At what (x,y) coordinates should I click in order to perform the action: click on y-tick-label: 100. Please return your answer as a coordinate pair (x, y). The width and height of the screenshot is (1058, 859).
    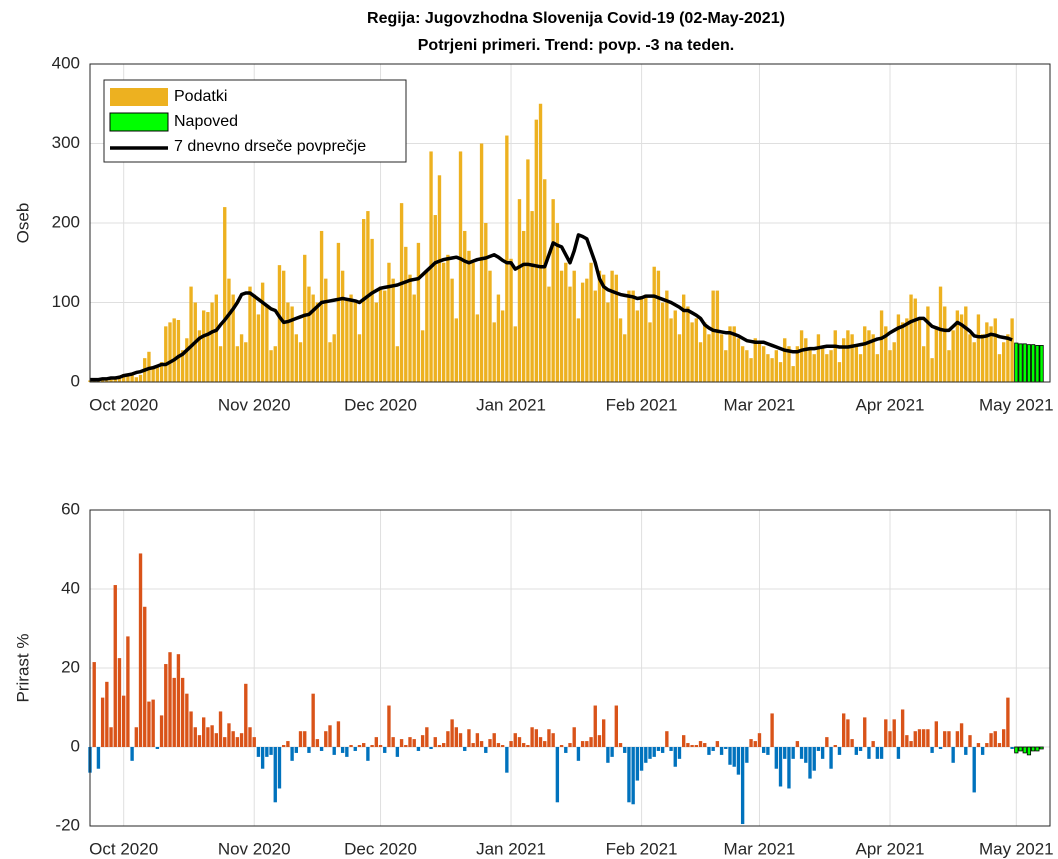
    Looking at the image, I should click on (66, 301).